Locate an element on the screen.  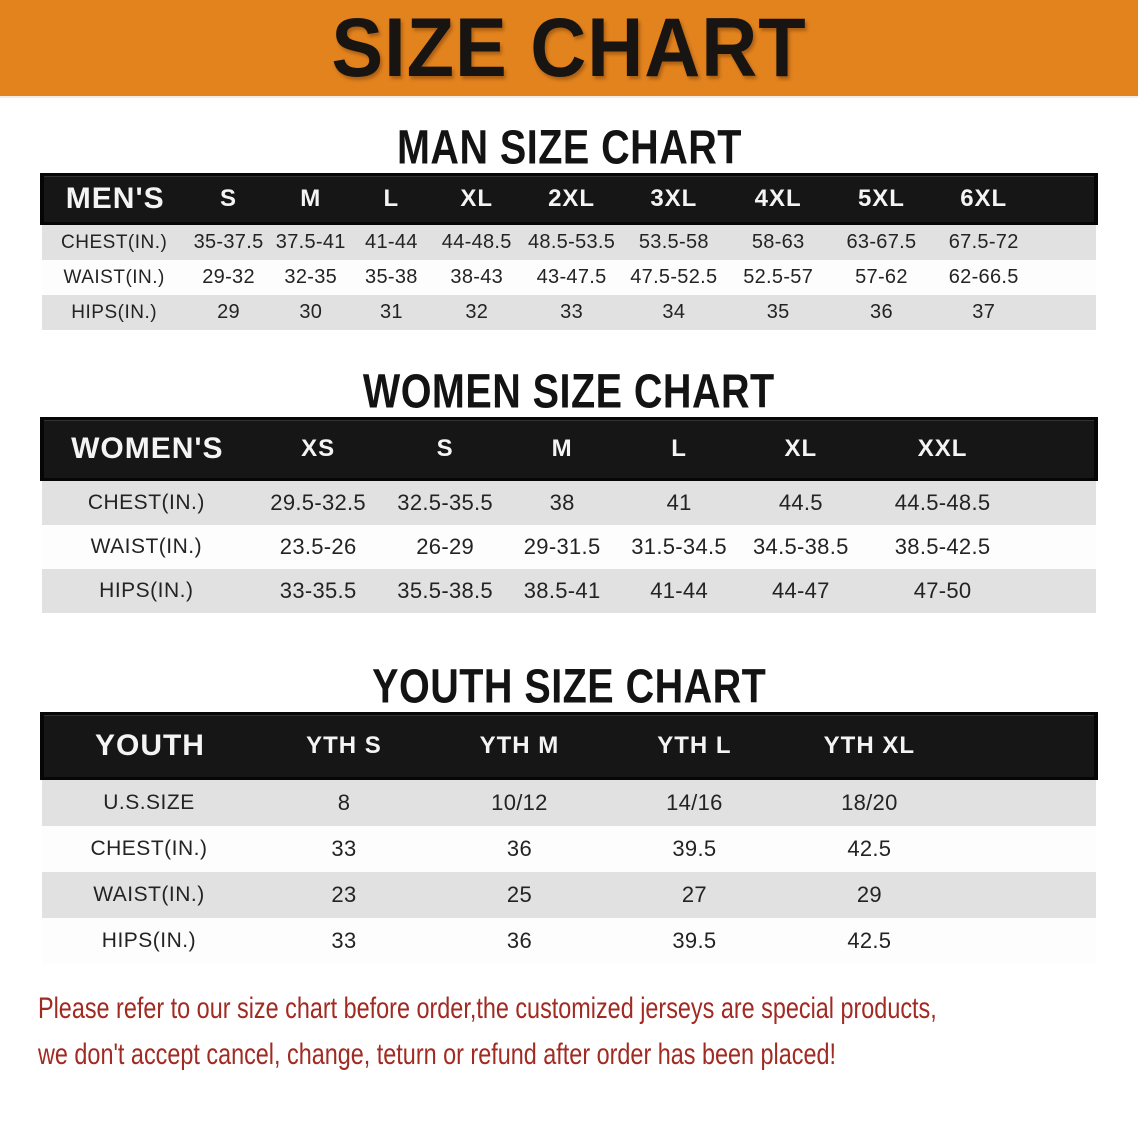
table-row: U.S.SIZE 8 10/12 14/16 18/20 is located at coordinates (569, 802).